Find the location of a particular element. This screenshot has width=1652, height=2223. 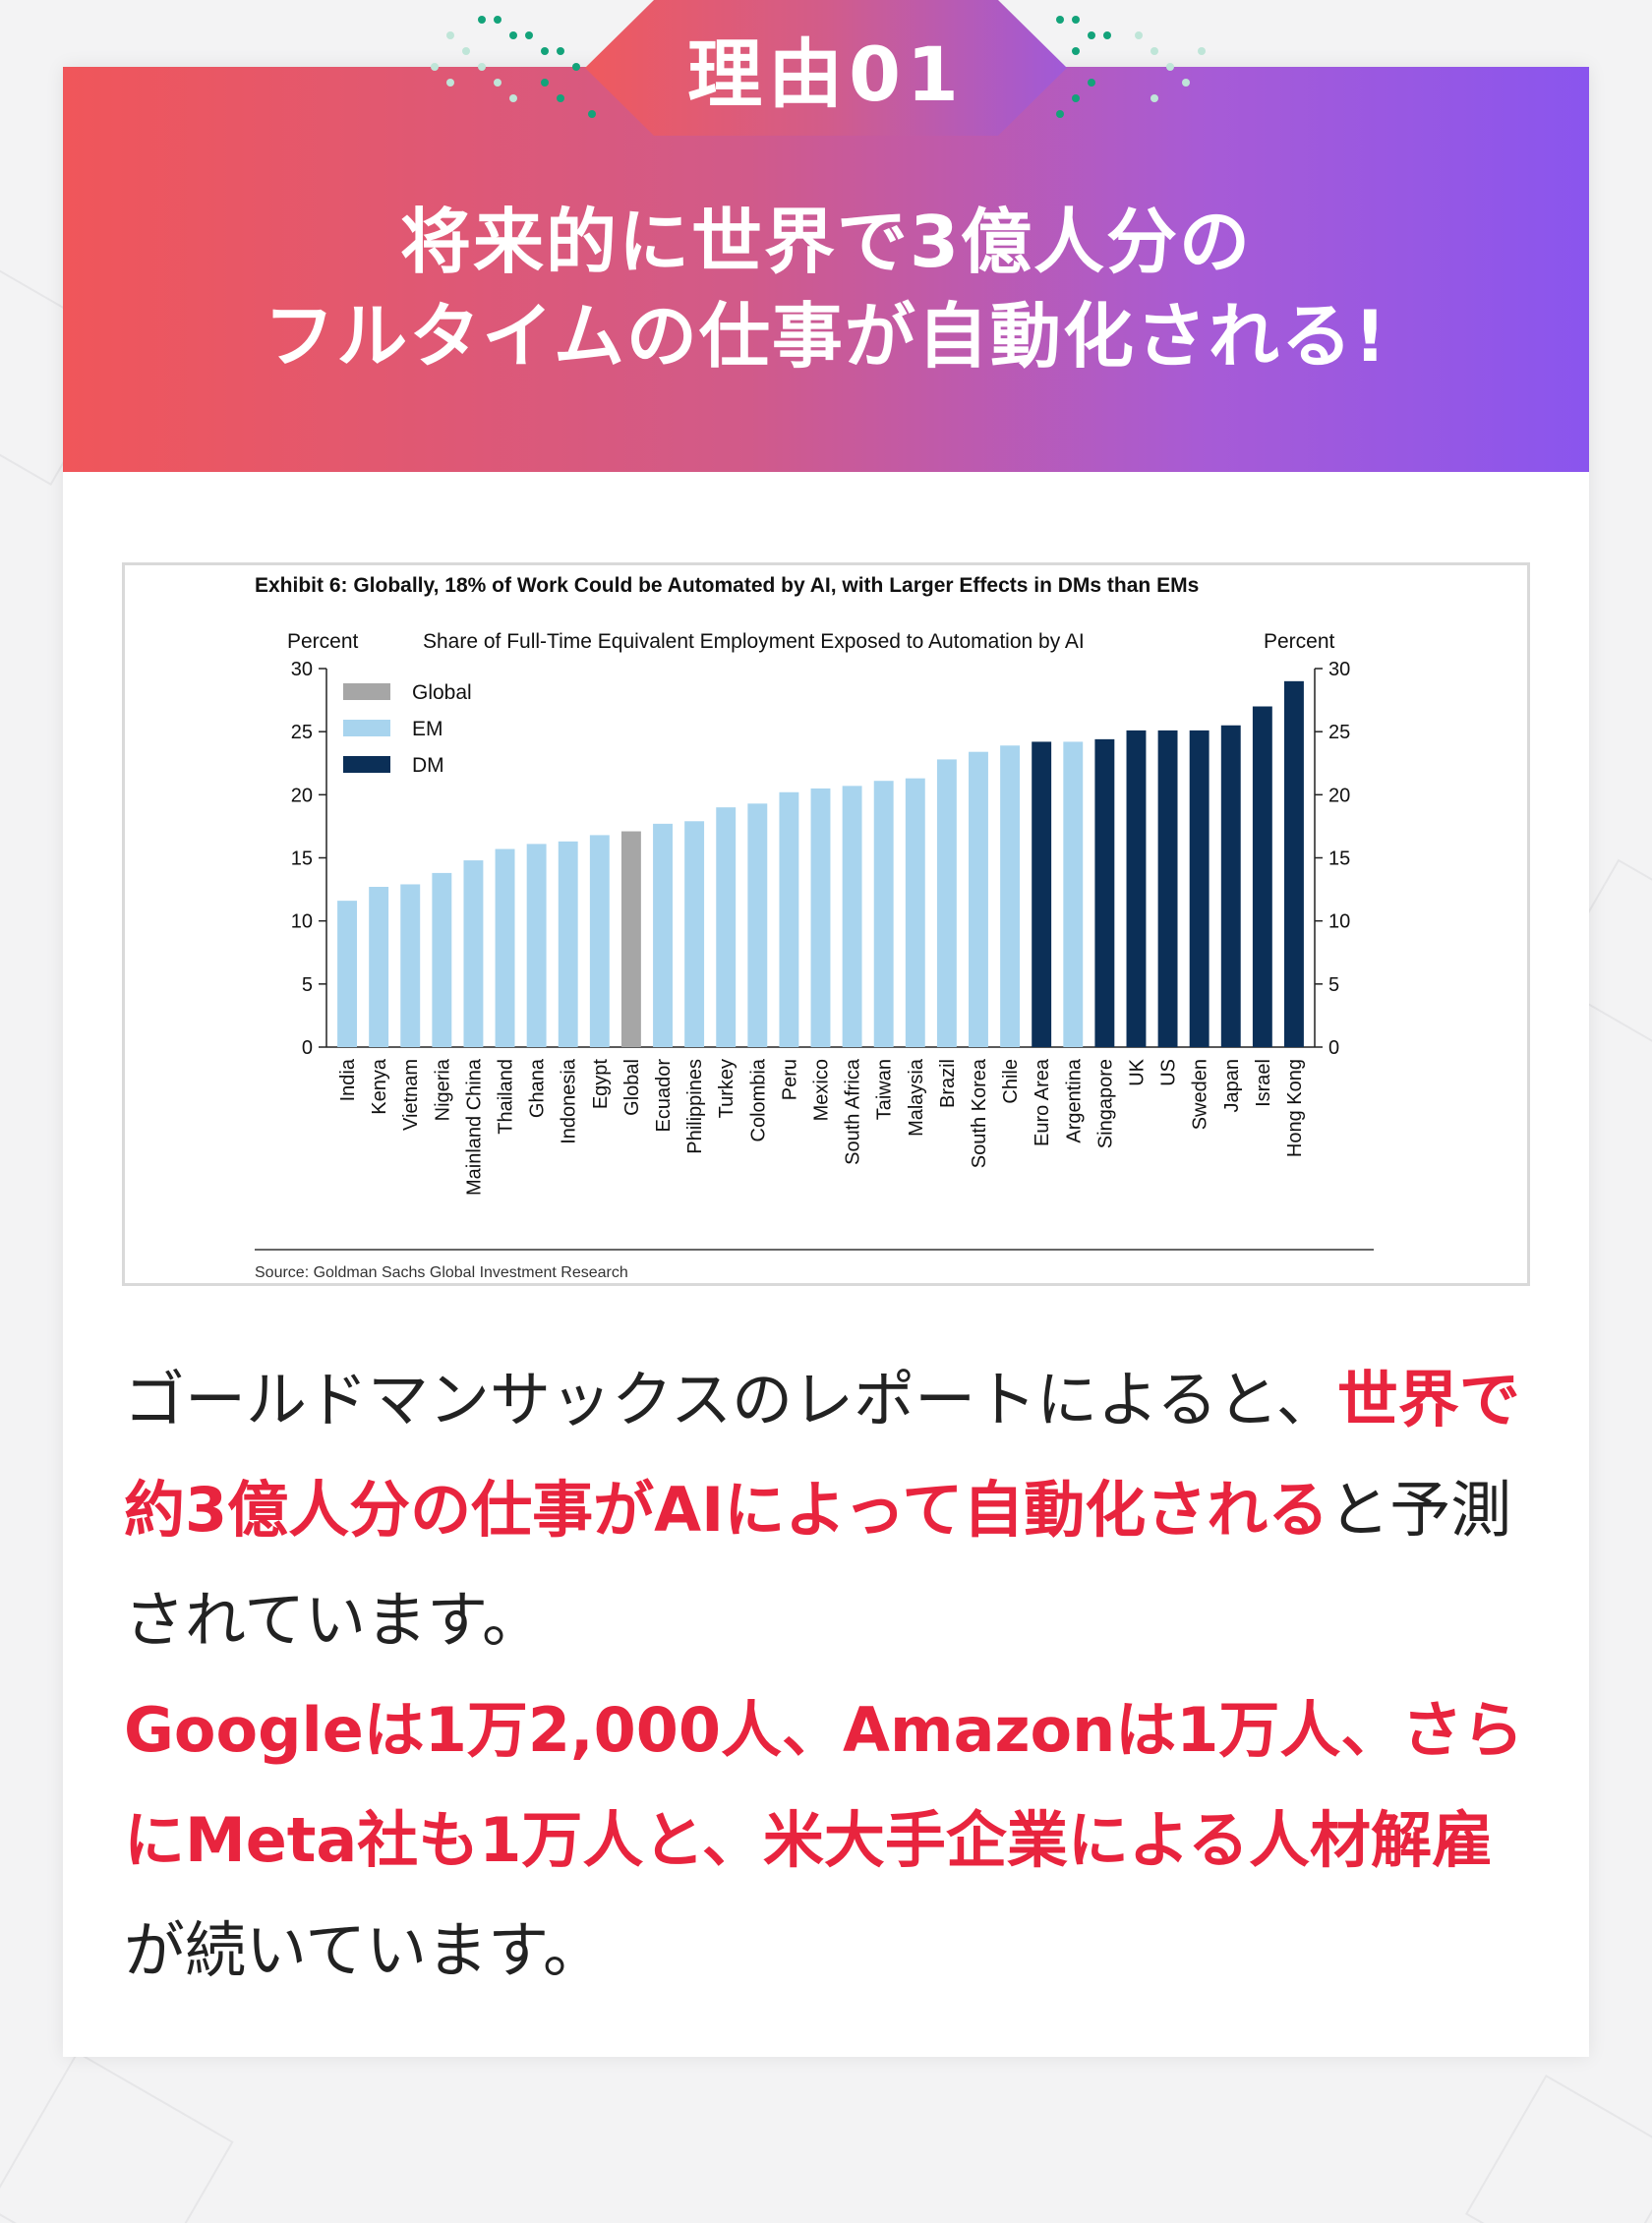

bar-uk is located at coordinates (1136, 888).